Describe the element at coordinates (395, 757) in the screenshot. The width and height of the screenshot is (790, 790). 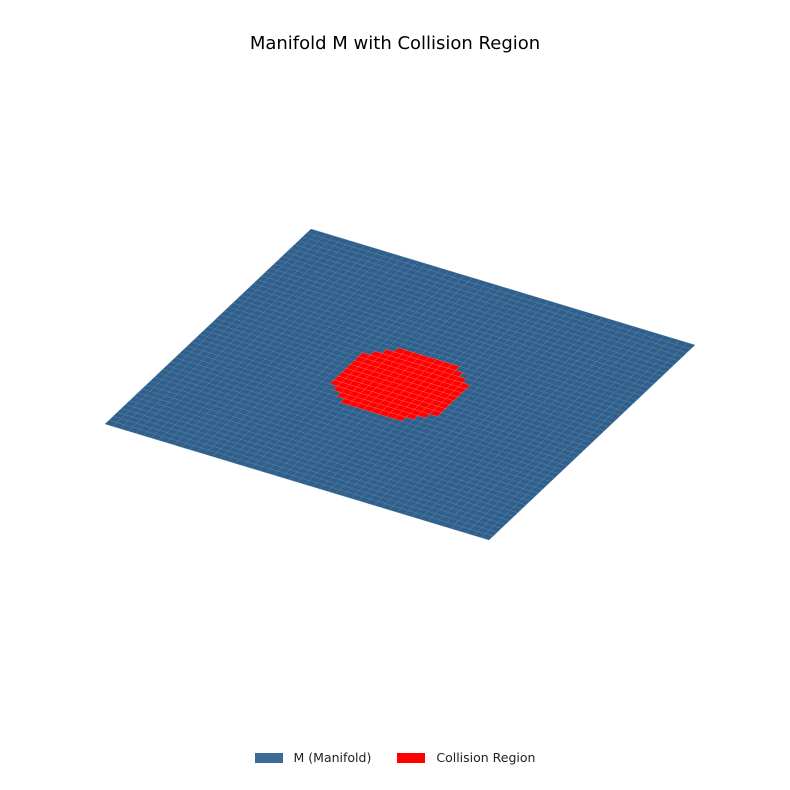
I see `legend: M (Manifold) Collision Region` at that location.